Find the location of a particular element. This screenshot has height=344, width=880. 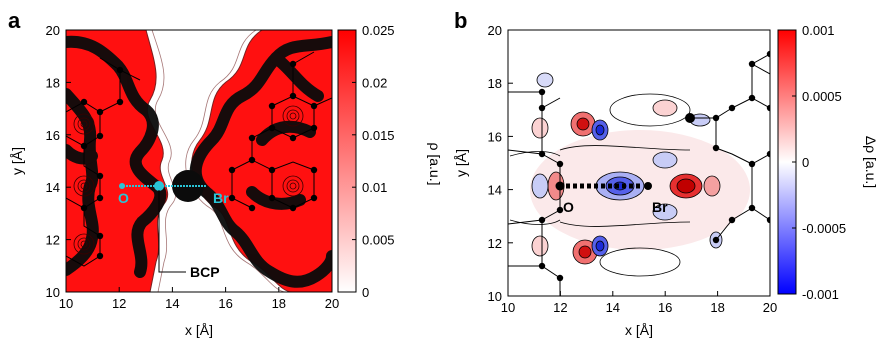

o-label: O is located at coordinates (123, 198).